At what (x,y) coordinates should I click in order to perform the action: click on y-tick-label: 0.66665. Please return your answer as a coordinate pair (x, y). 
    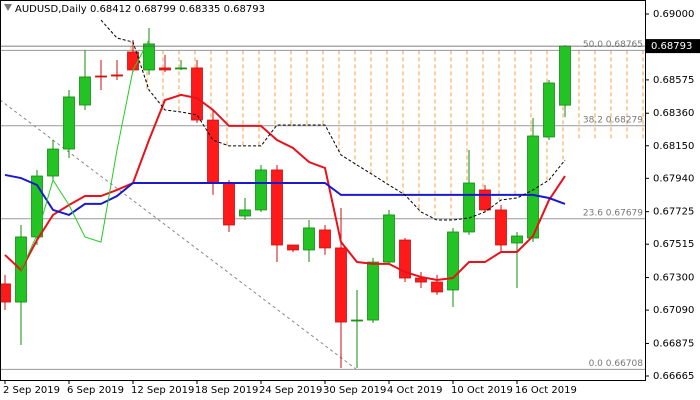
    Looking at the image, I should click on (673, 376).